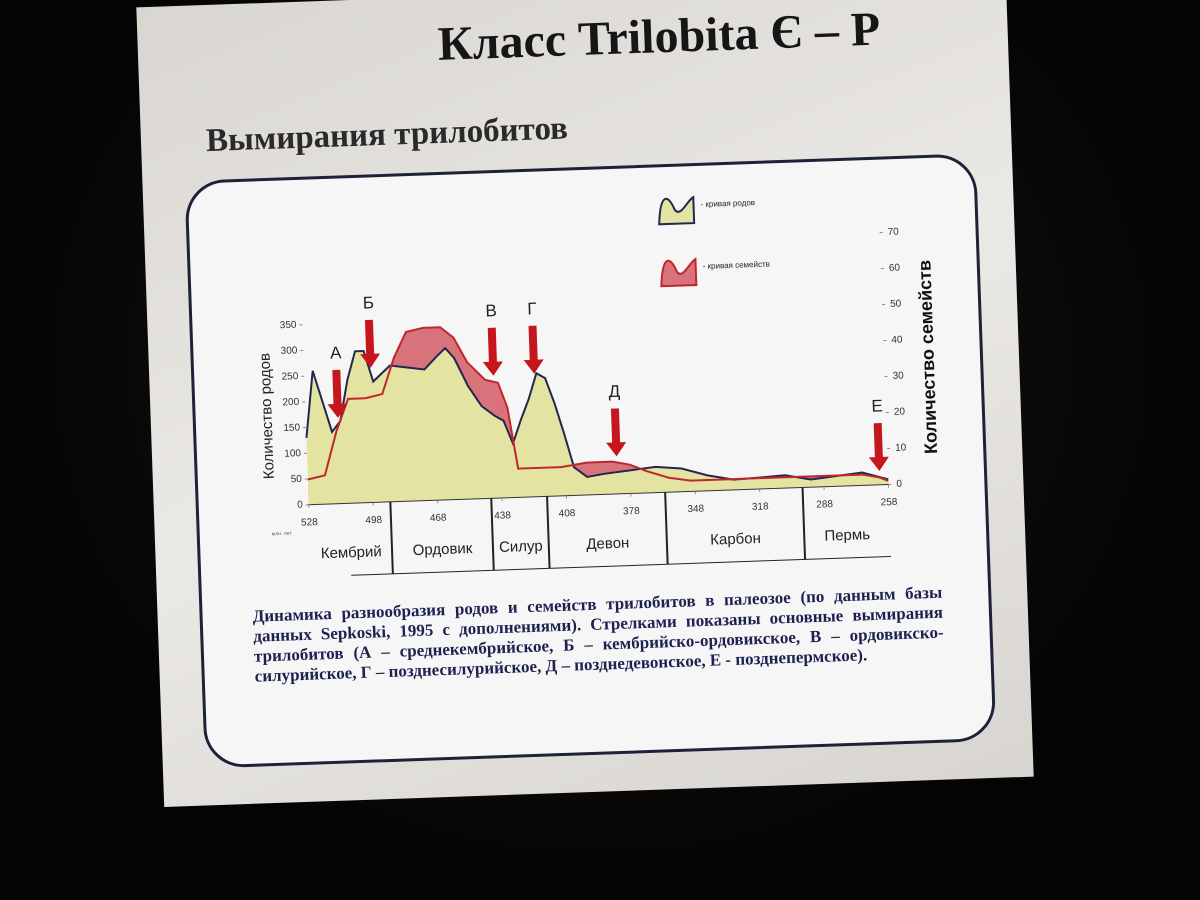  What do you see at coordinates (735, 539) in the screenshot?
I see `period-label: Карбон` at bounding box center [735, 539].